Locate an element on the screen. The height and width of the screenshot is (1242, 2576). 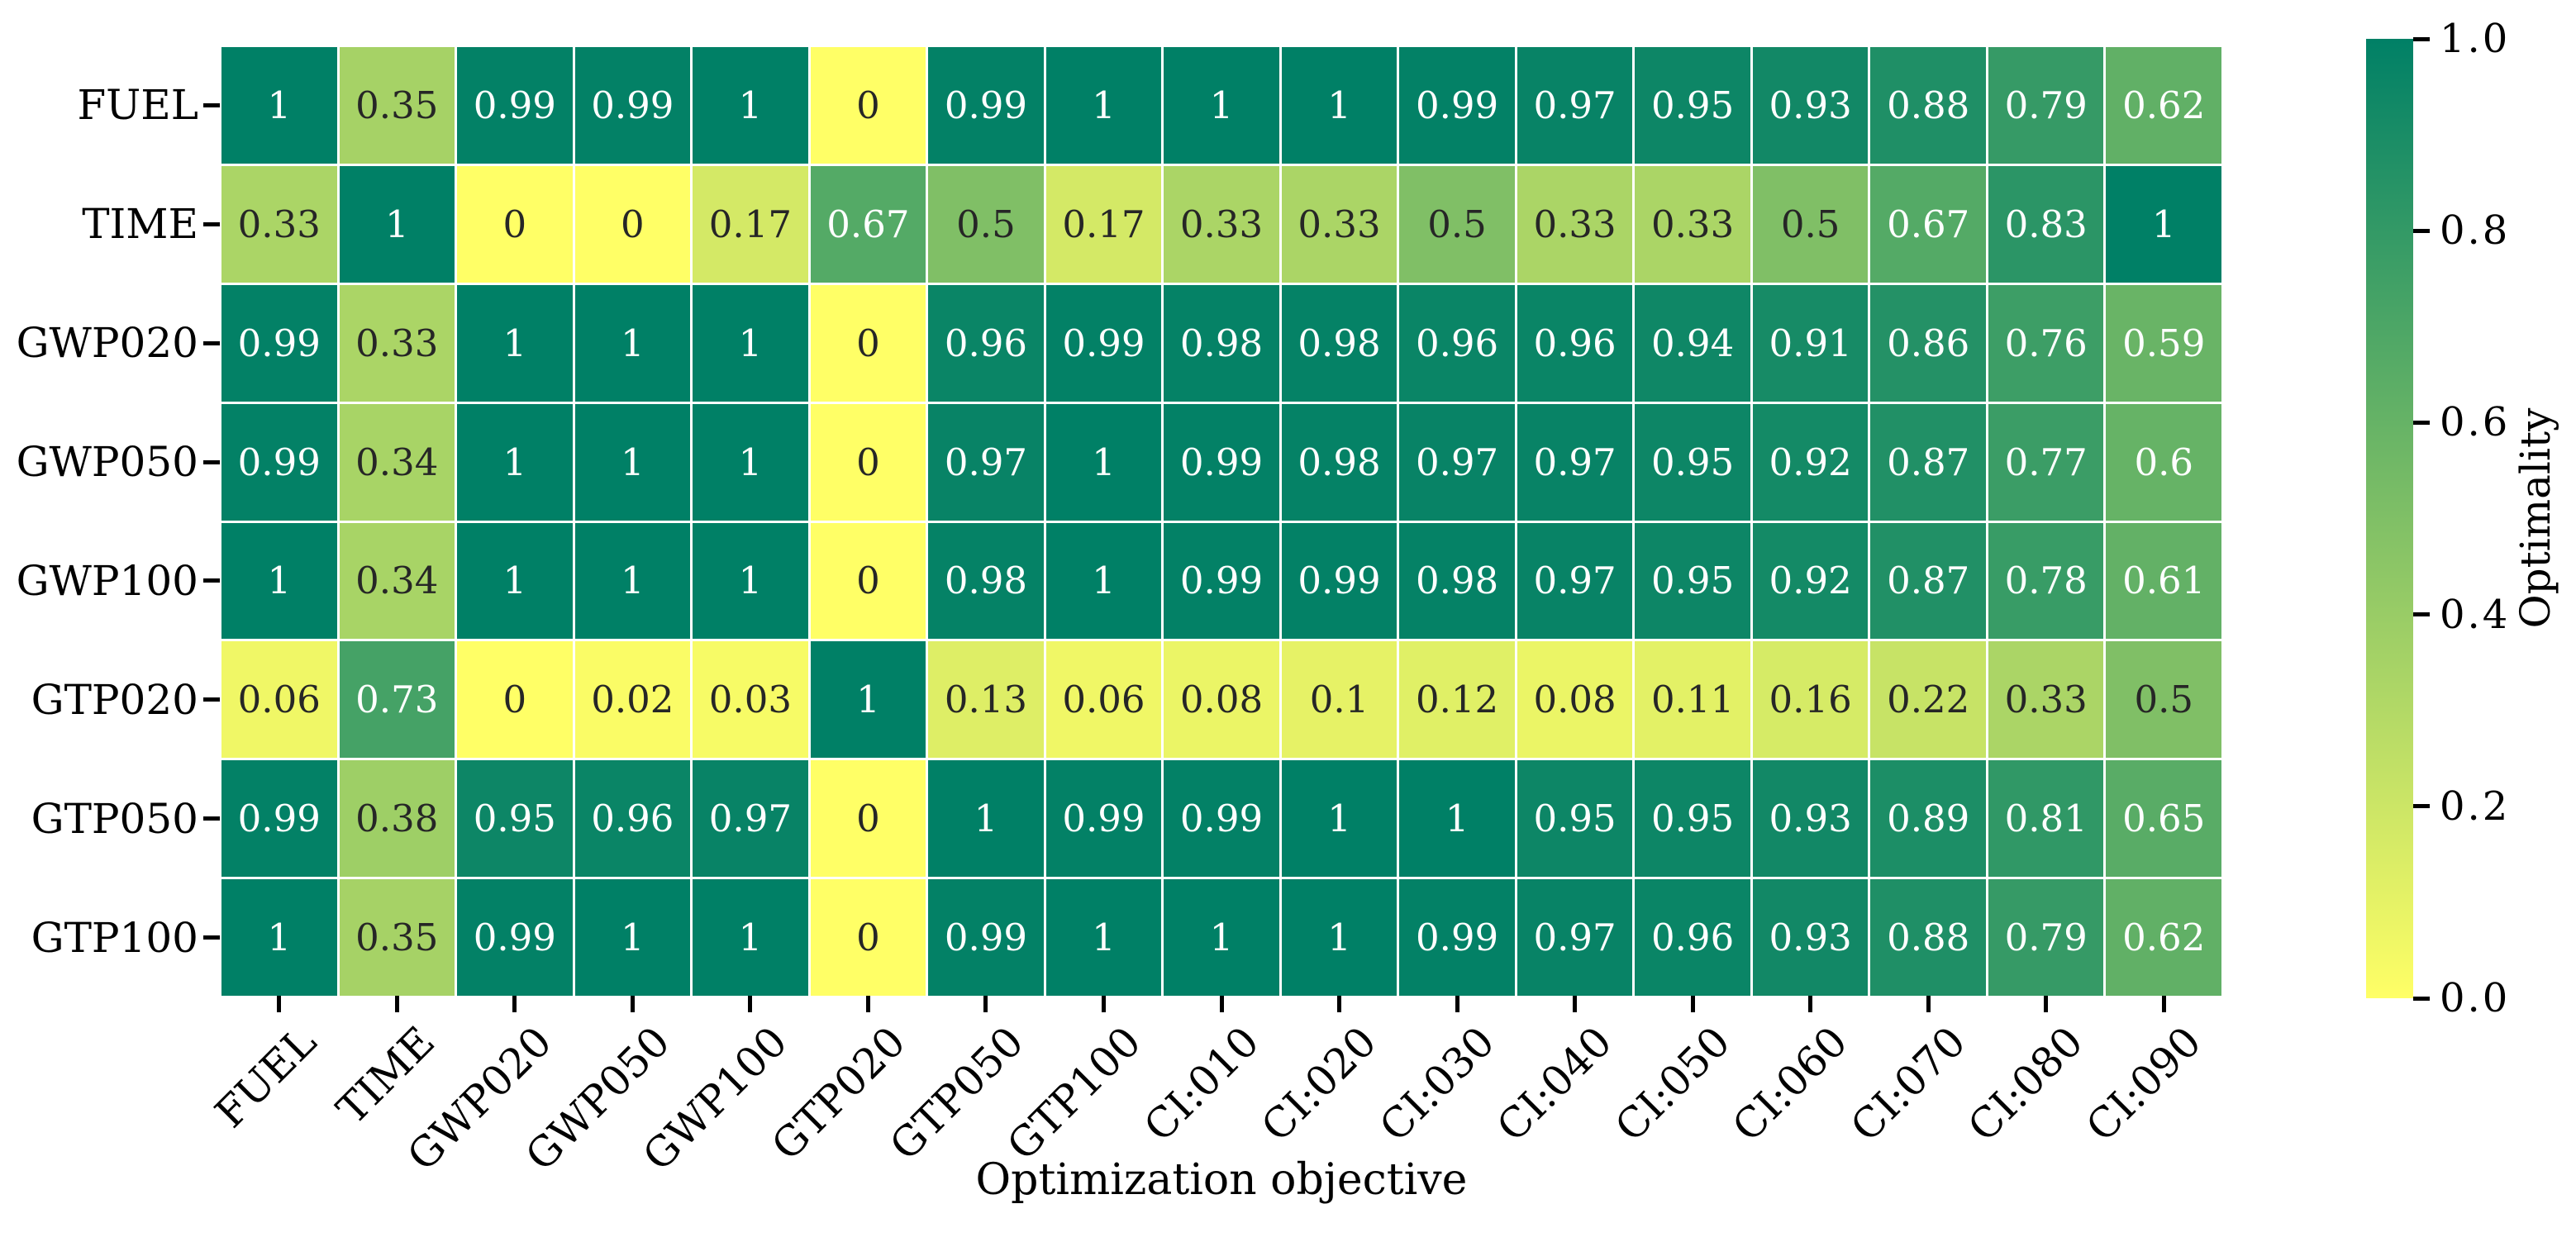
x-tick-label: CI:010 is located at coordinates (1201, 1084).